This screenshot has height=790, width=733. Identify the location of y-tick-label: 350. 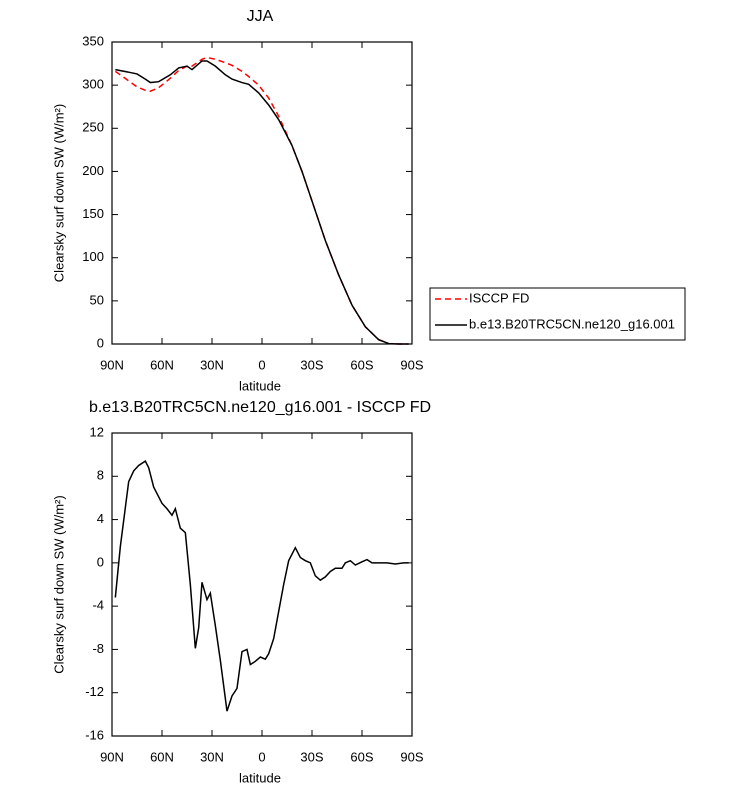
(93, 40).